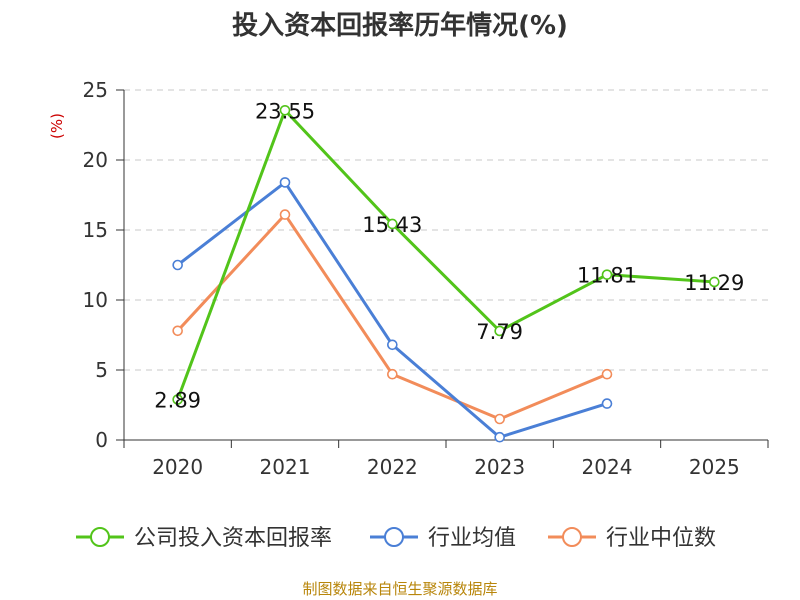 The width and height of the screenshot is (800, 600). Describe the element at coordinates (499, 467) in the screenshot. I see `x-tick-label: 2023` at that location.